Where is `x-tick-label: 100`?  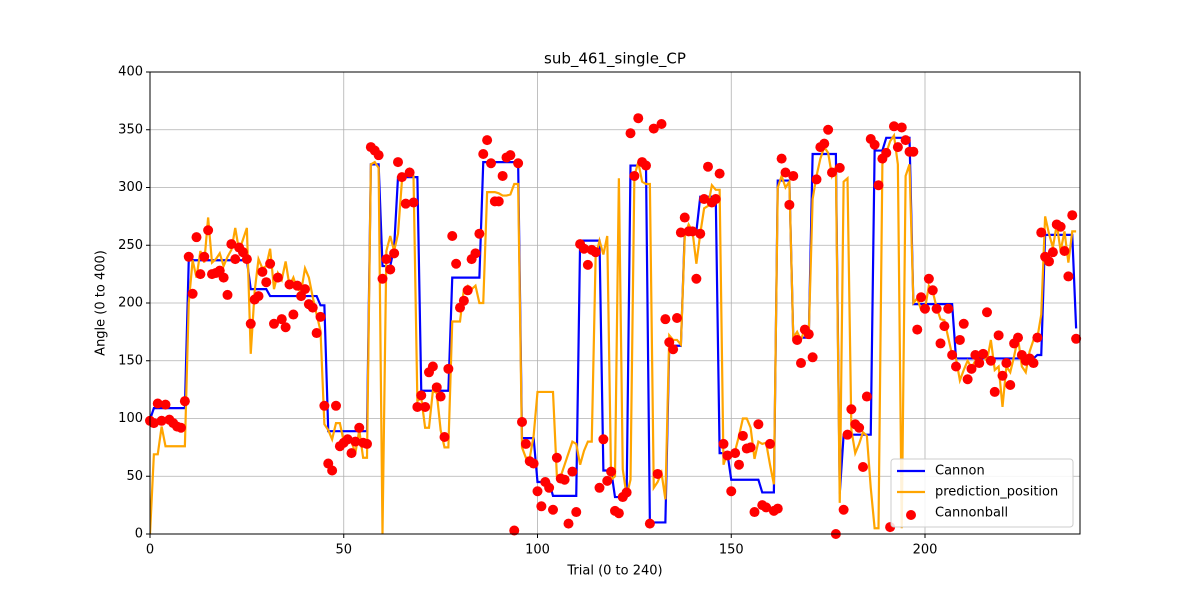 x-tick-label: 100 is located at coordinates (537, 550).